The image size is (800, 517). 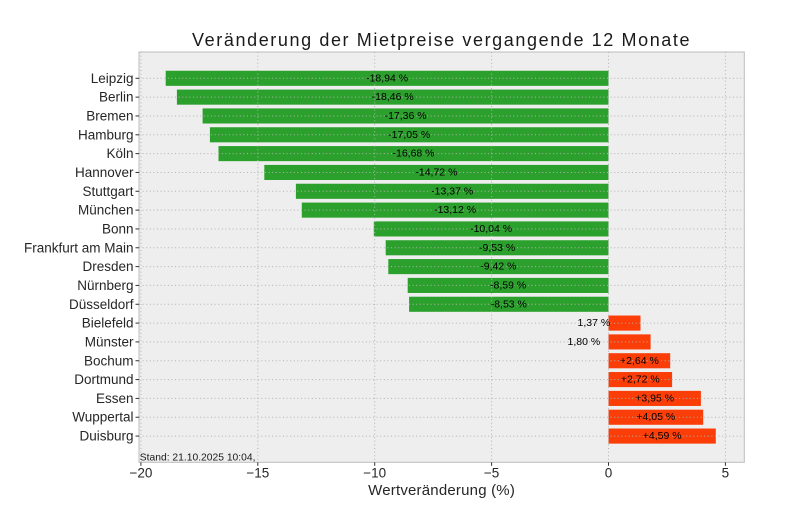 I want to click on svg-text: Leipzig, so click(x=112, y=78).